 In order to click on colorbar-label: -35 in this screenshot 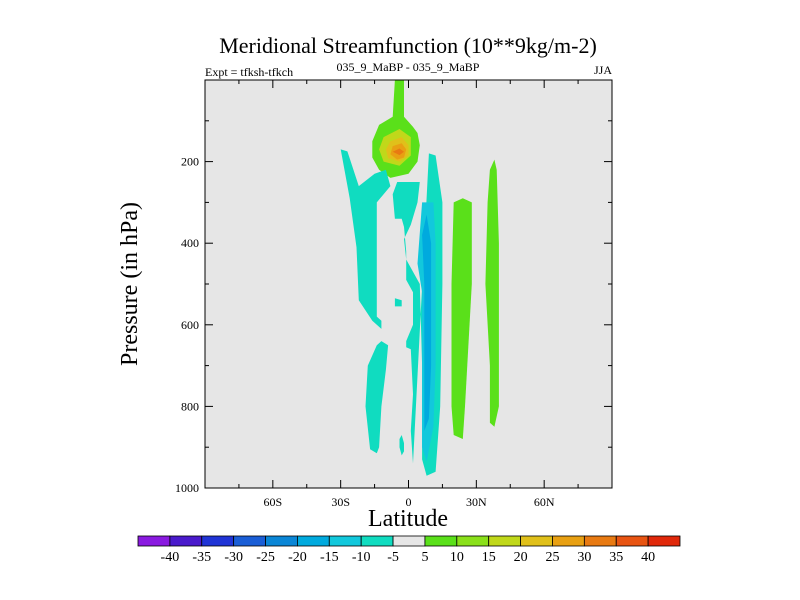, I will do `click(201, 557)`.